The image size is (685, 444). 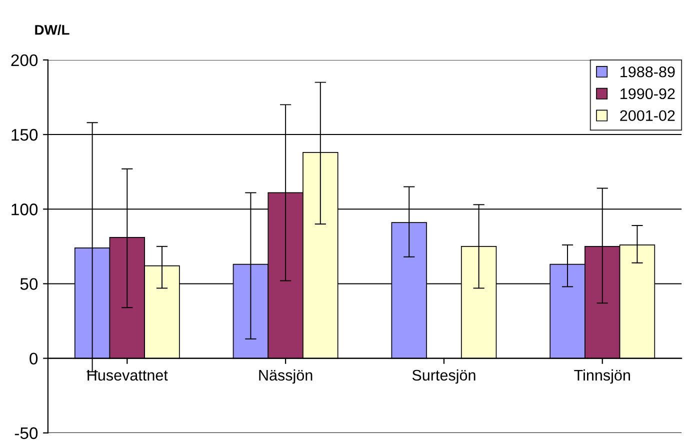 I want to click on y-tick-label: 50, so click(x=29, y=284).